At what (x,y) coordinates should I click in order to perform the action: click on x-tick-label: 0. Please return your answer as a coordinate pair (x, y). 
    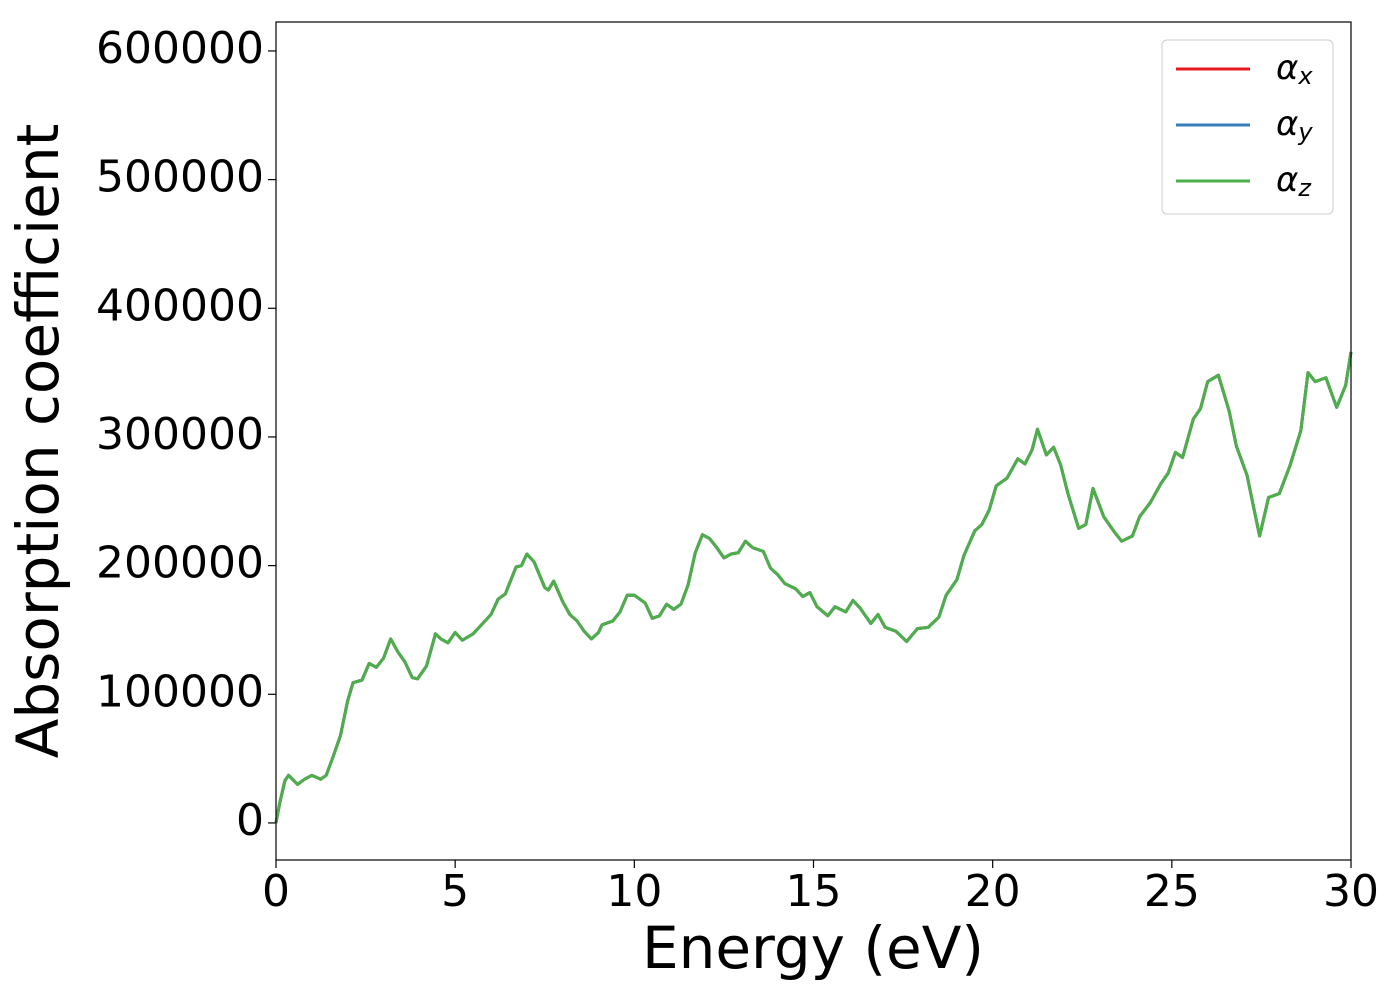
    Looking at the image, I should click on (276, 891).